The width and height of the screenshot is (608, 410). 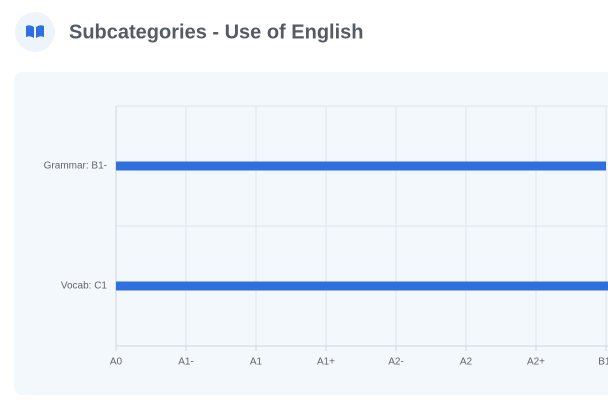 What do you see at coordinates (396, 362) in the screenshot?
I see `x-tick-label: A2-` at bounding box center [396, 362].